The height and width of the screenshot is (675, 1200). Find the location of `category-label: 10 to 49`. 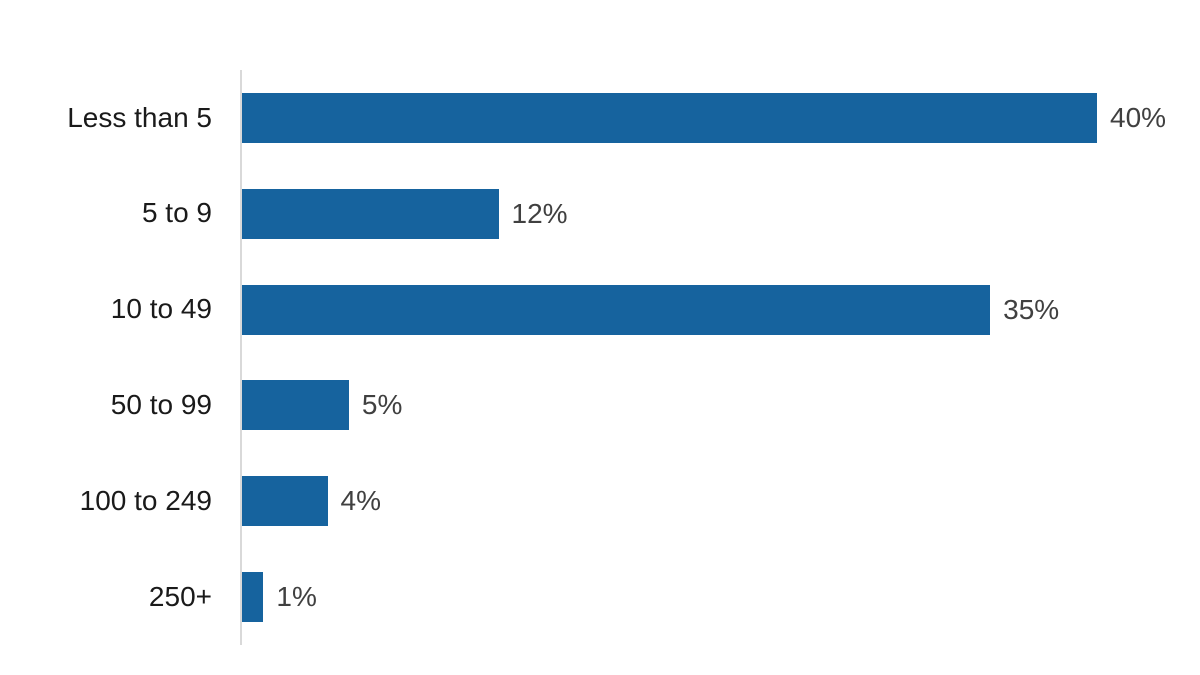

category-label: 10 to 49 is located at coordinates (161, 309).